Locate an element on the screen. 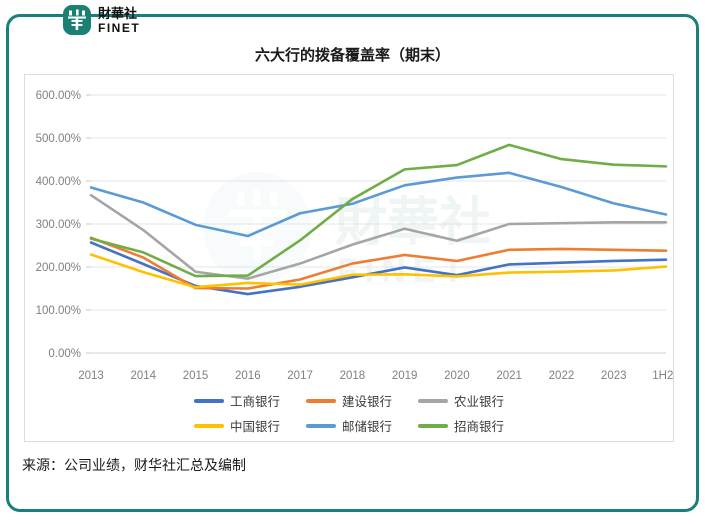 Image resolution: width=705 pixels, height=526 pixels. y-axis-tick-label: 500.00% is located at coordinates (58, 139).